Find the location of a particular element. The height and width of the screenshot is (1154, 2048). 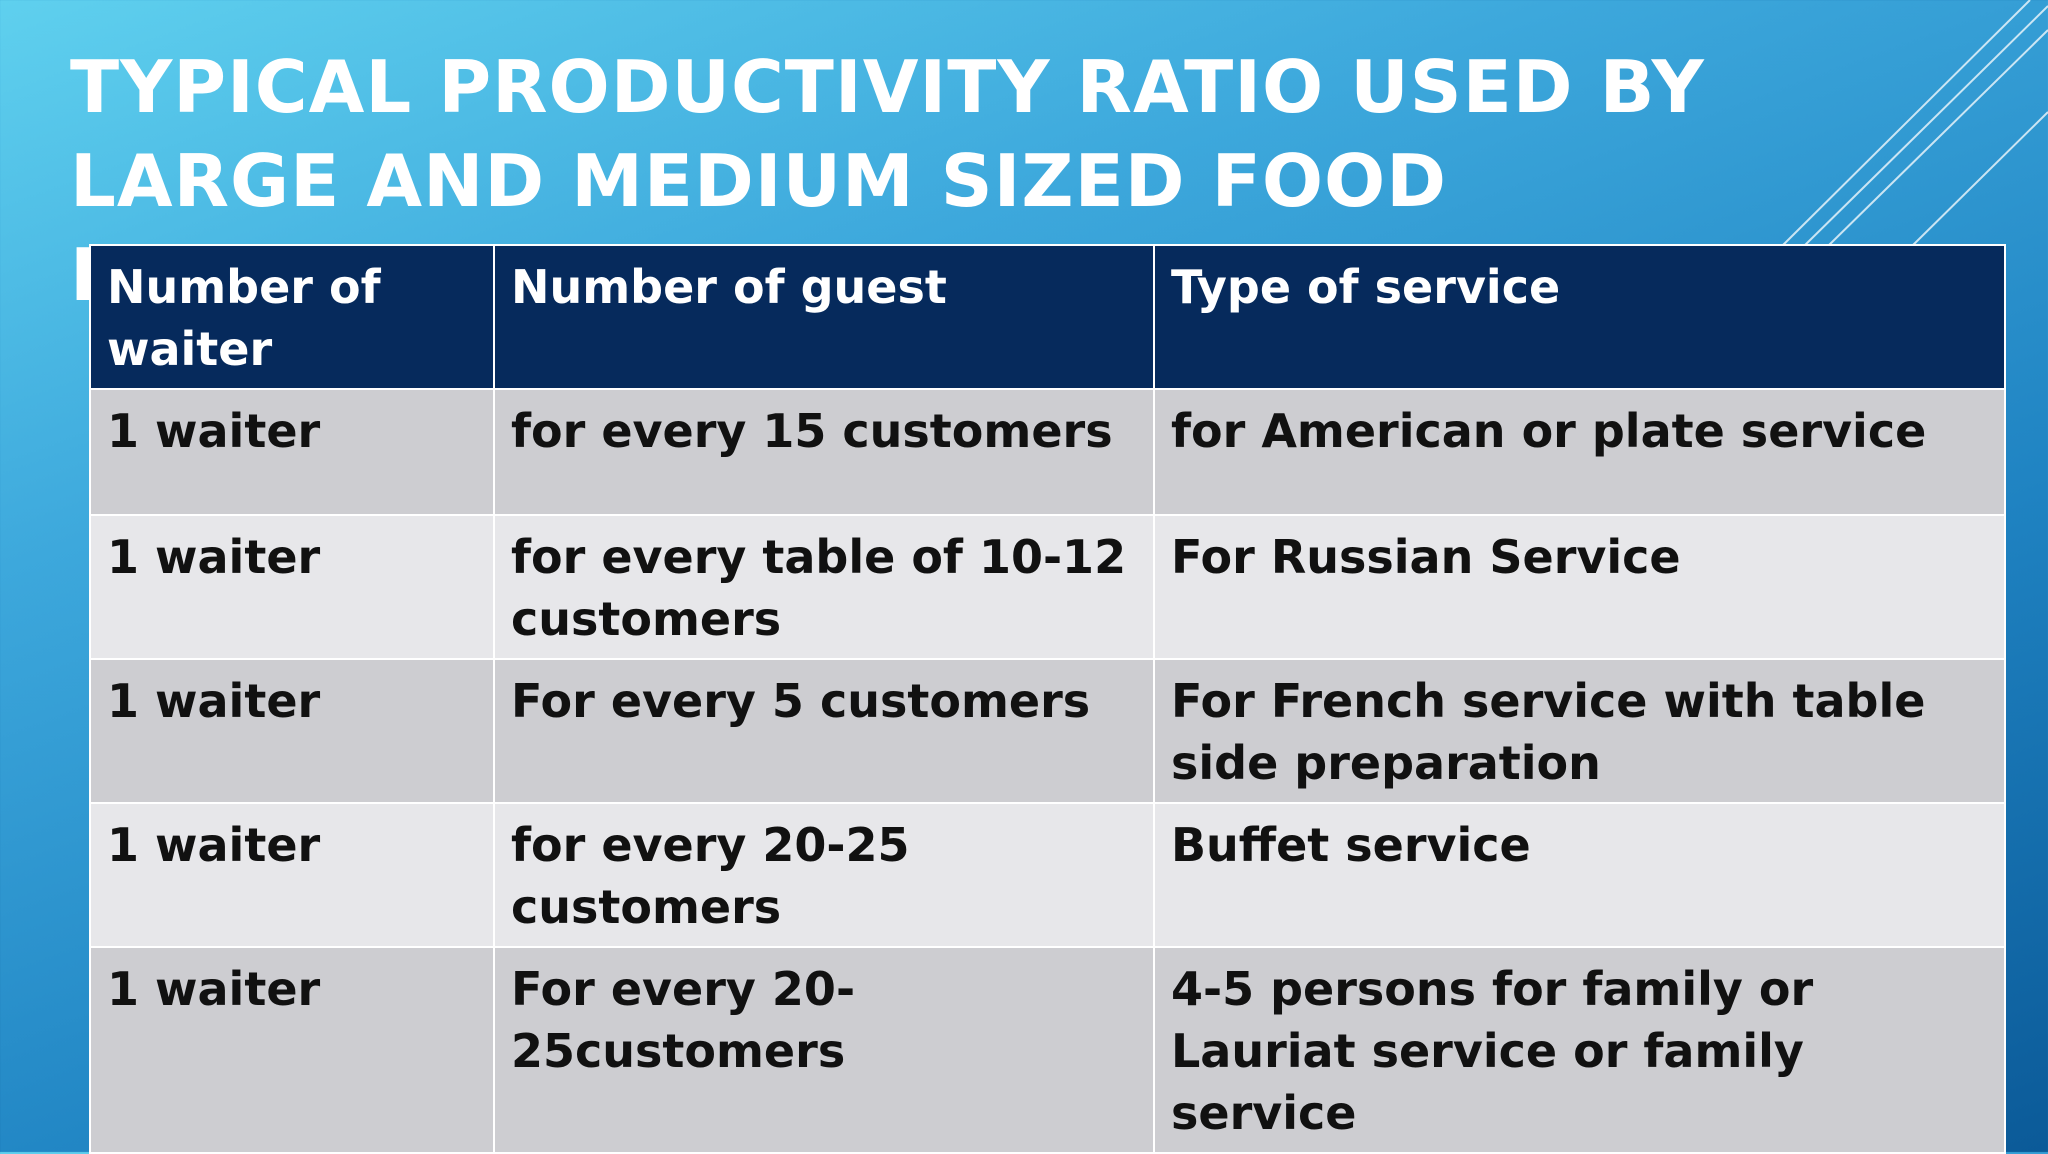

header-number-of-waiter: Number of waiter is located at coordinates (292, 317).